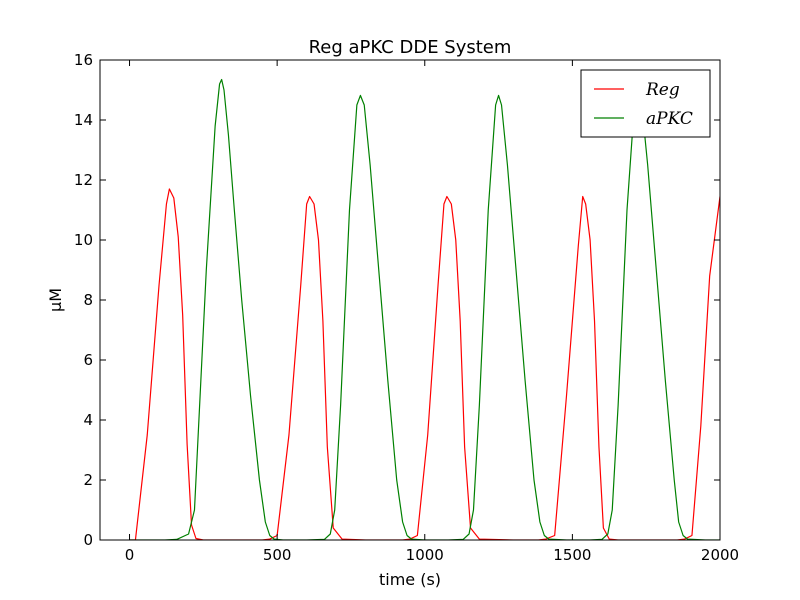 The height and width of the screenshot is (600, 800). I want to click on y-tick-label: 10, so click(83, 240).